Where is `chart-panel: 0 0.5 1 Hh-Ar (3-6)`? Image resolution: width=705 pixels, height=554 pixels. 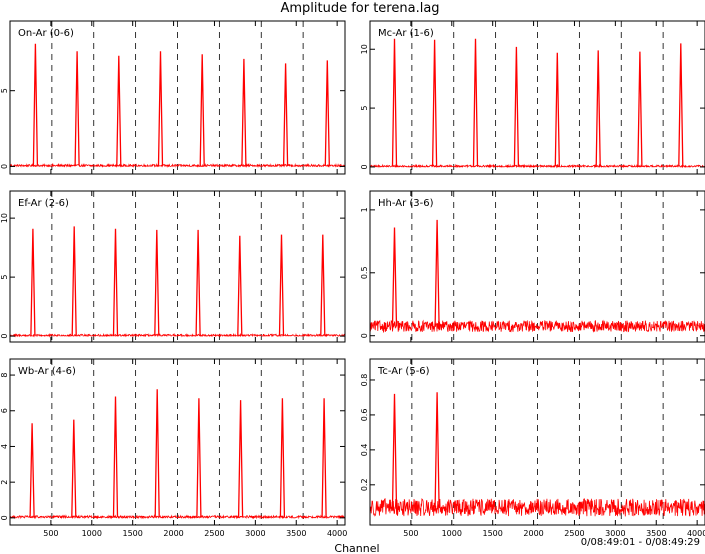 chart-panel: 0 0.5 1 Hh-Ar (3-6) is located at coordinates (532, 266).